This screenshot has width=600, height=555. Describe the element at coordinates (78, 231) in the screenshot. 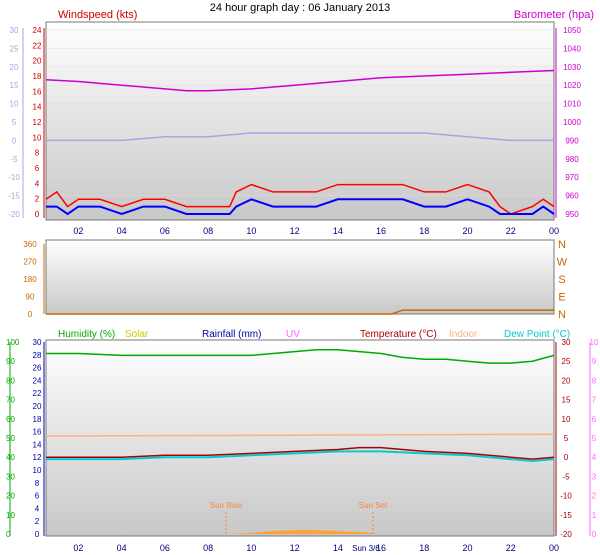

I see `x-tick-label-top: 02` at that location.